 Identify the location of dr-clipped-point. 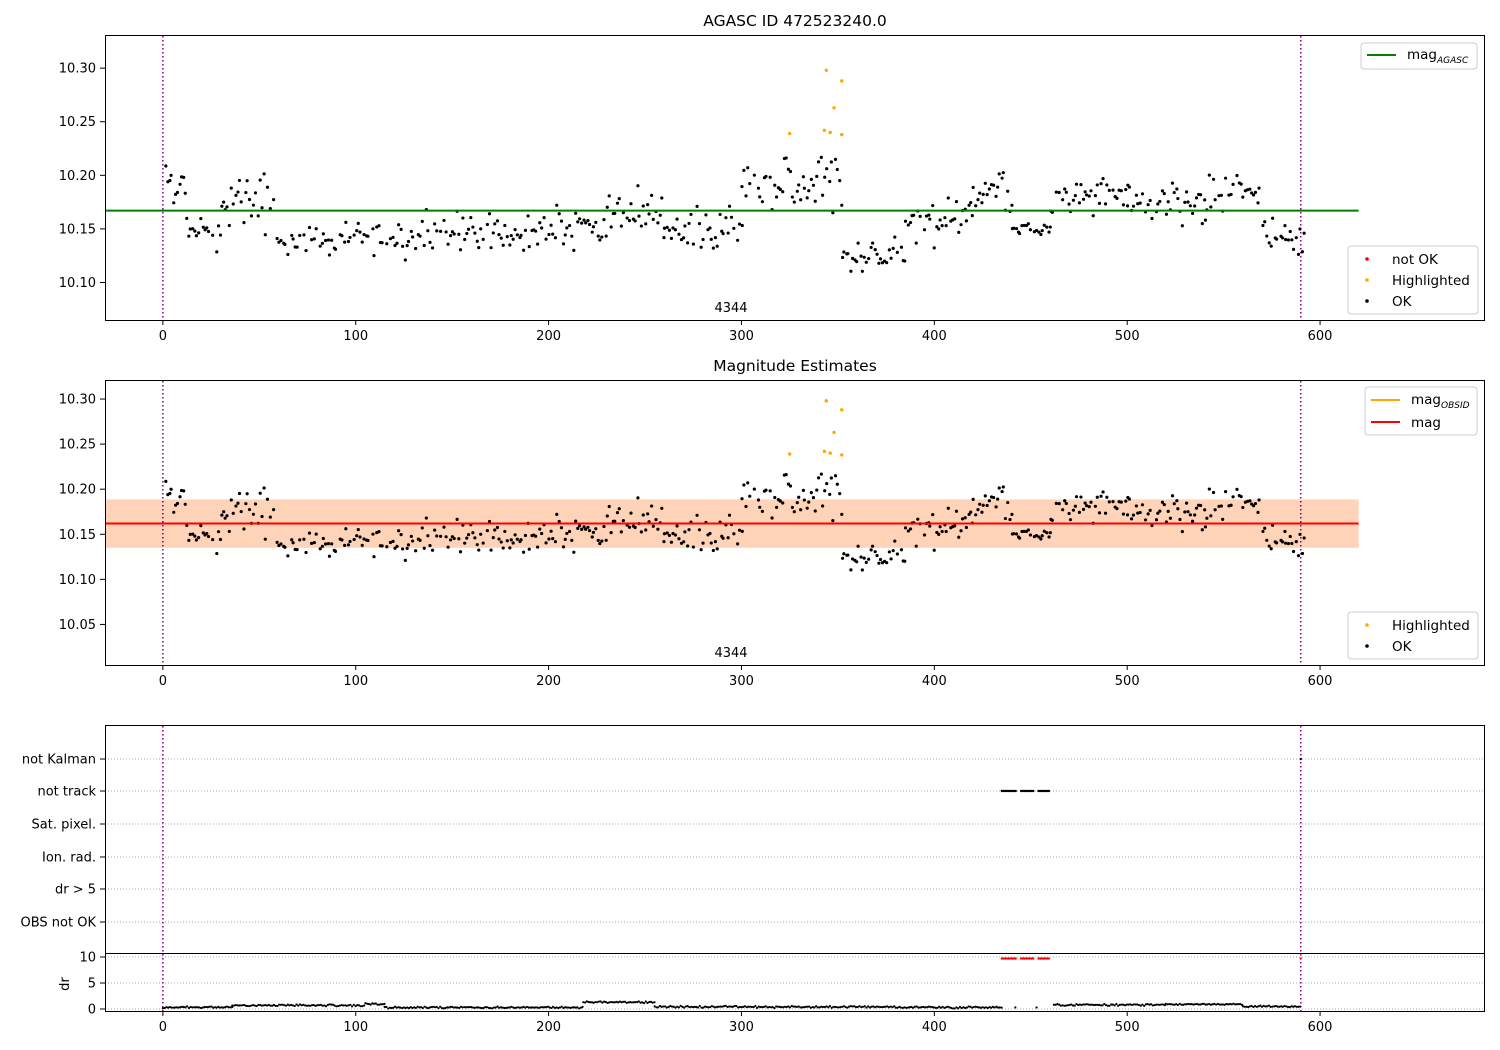
(1014, 958).